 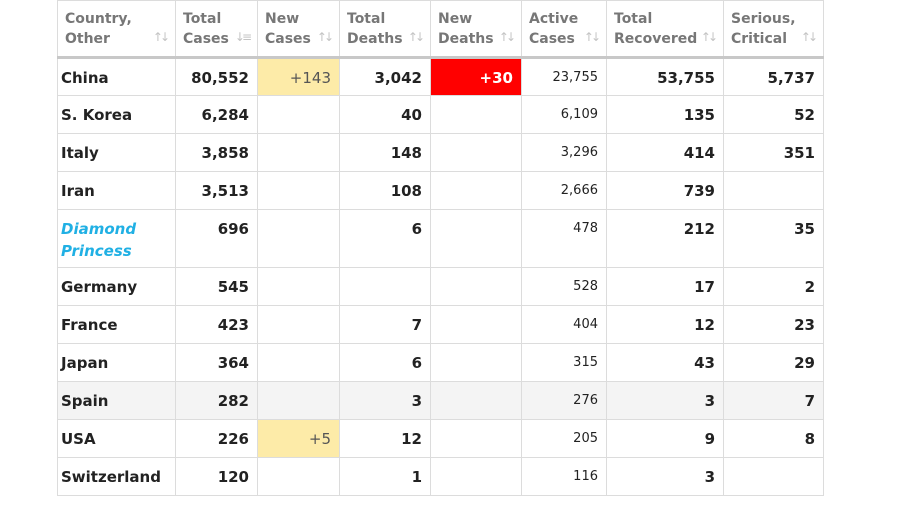 I want to click on total-recovered-cell: 43, so click(x=665, y=362).